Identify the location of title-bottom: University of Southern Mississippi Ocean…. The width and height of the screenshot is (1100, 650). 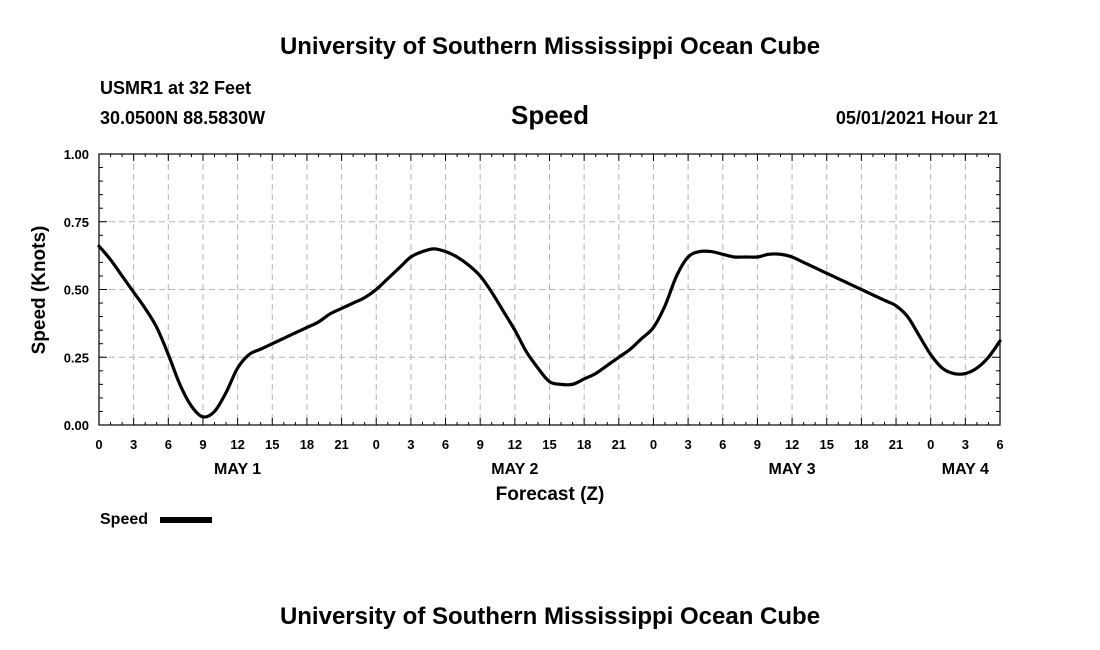
(550, 616).